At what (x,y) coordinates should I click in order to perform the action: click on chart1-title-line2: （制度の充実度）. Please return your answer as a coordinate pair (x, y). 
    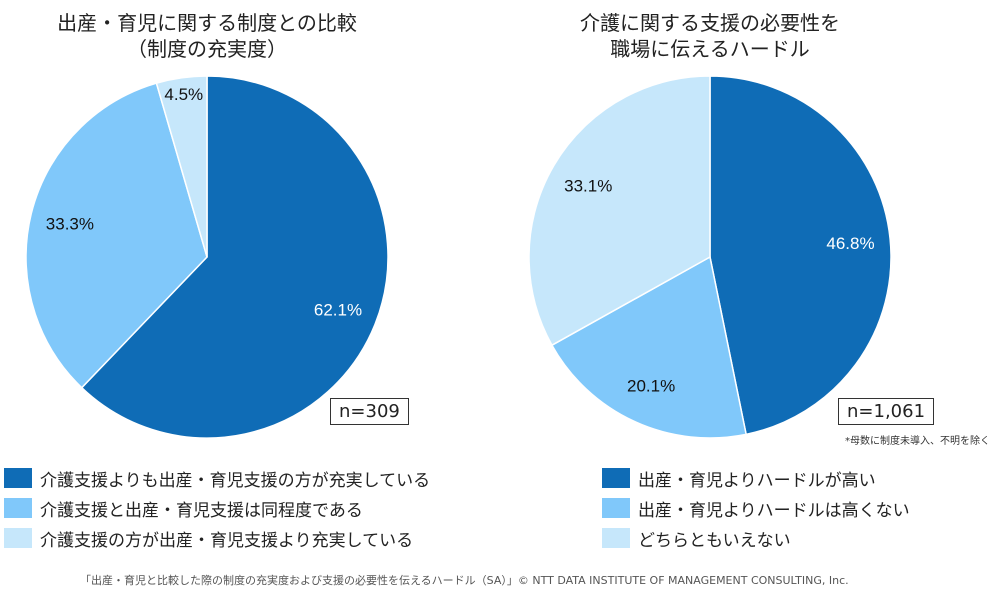
    Looking at the image, I should click on (207, 49).